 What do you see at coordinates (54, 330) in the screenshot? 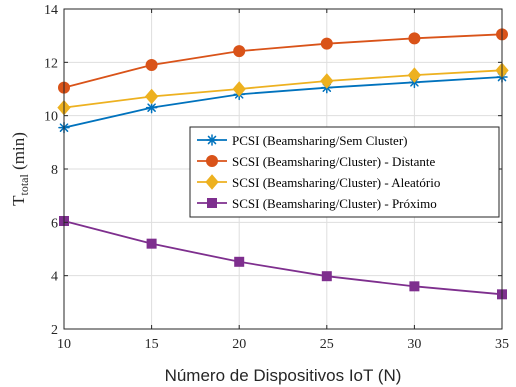
I see `y-tick-label: 2` at bounding box center [54, 330].